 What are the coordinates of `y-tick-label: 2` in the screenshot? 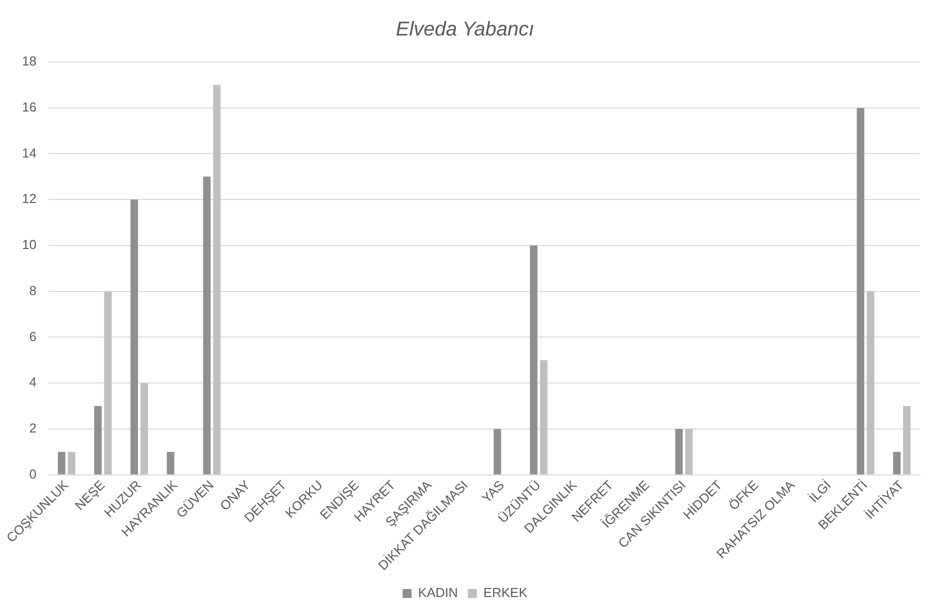 It's located at (32, 428).